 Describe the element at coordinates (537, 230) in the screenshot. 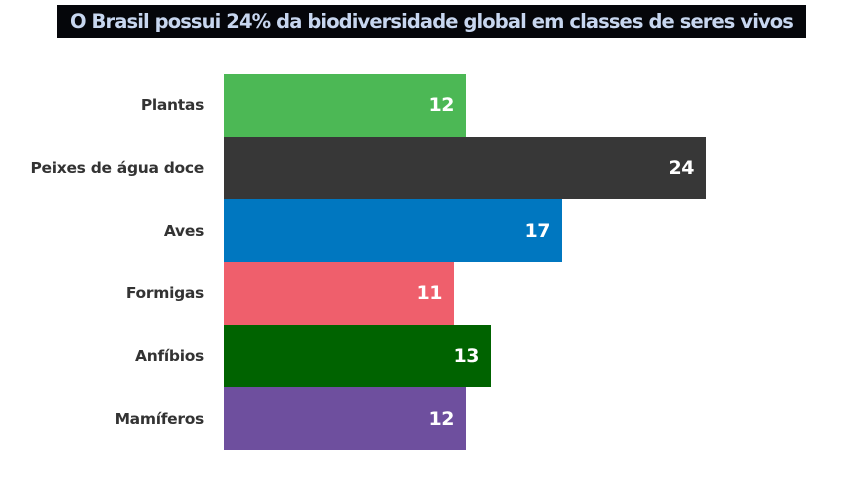

I see `value-label: 17` at that location.